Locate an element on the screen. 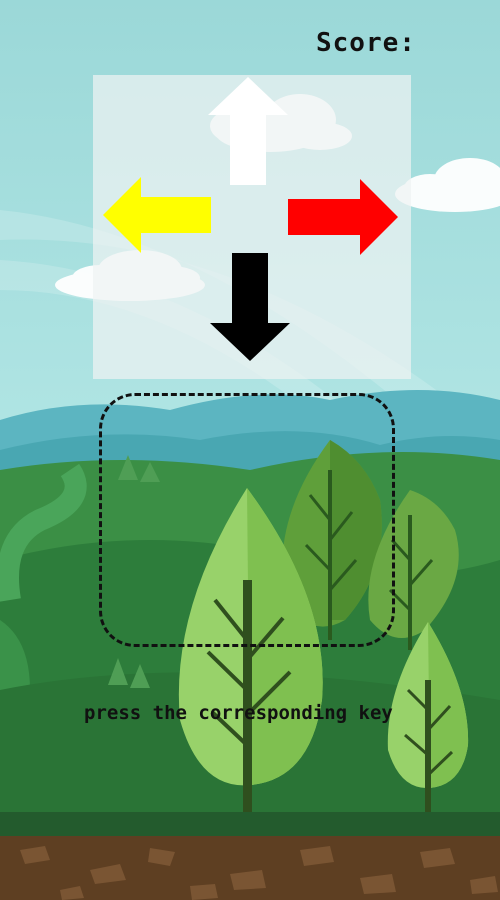 This screenshot has width=500, height=900. arrow-left-icon is located at coordinates (158, 215).